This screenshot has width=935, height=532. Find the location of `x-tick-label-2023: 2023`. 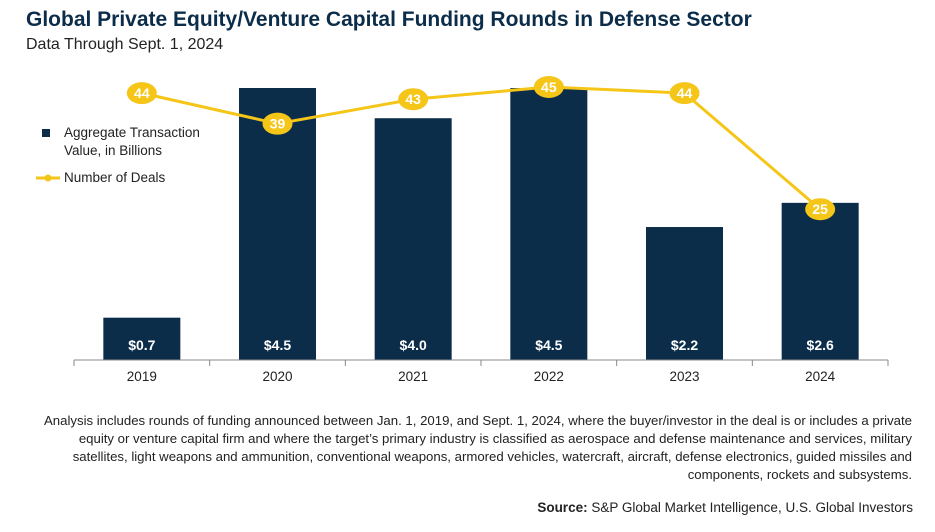

x-tick-label-2023: 2023 is located at coordinates (684, 376).